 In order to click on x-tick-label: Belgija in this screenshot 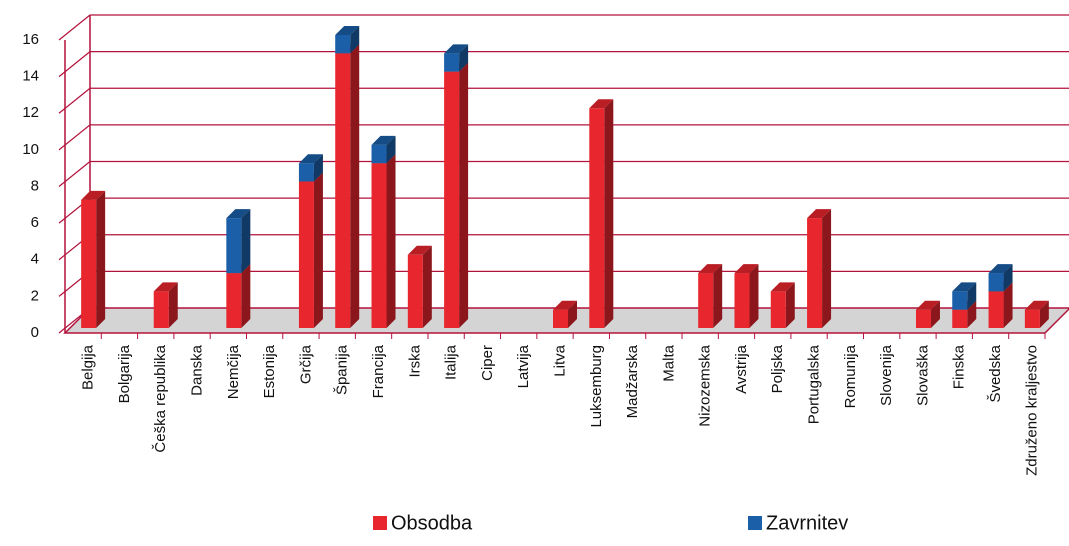, I will do `click(88, 367)`.